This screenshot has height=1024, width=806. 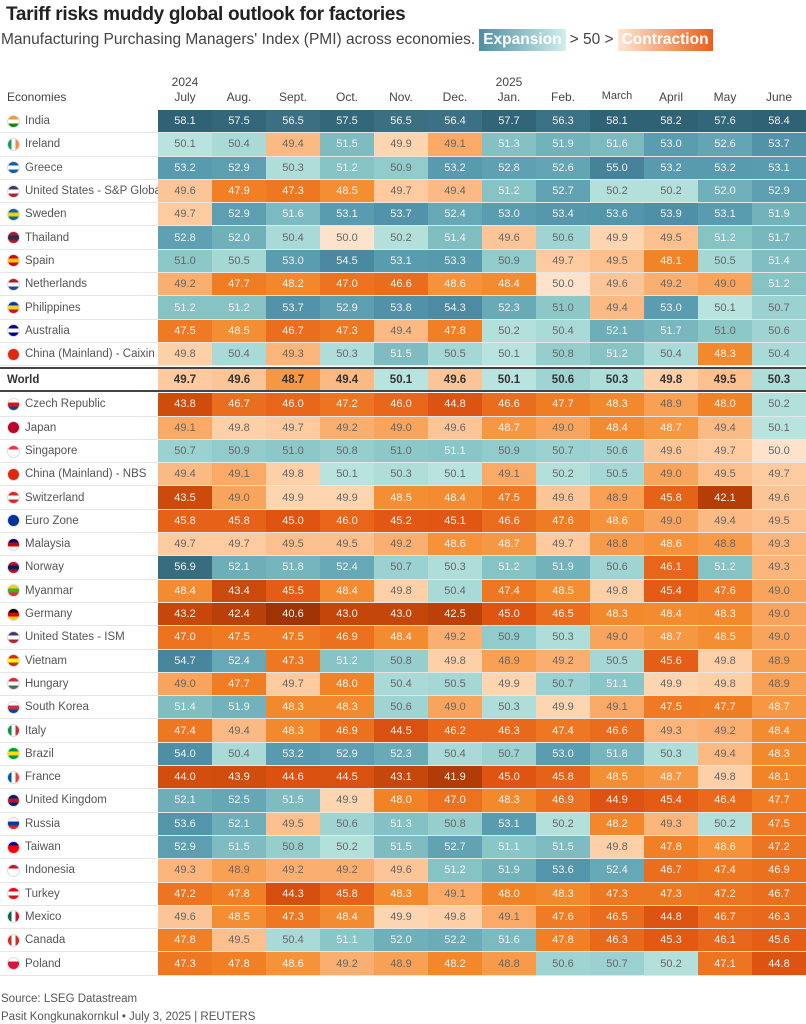 What do you see at coordinates (725, 144) in the screenshot?
I see `heatmap-cell: 52.6` at bounding box center [725, 144].